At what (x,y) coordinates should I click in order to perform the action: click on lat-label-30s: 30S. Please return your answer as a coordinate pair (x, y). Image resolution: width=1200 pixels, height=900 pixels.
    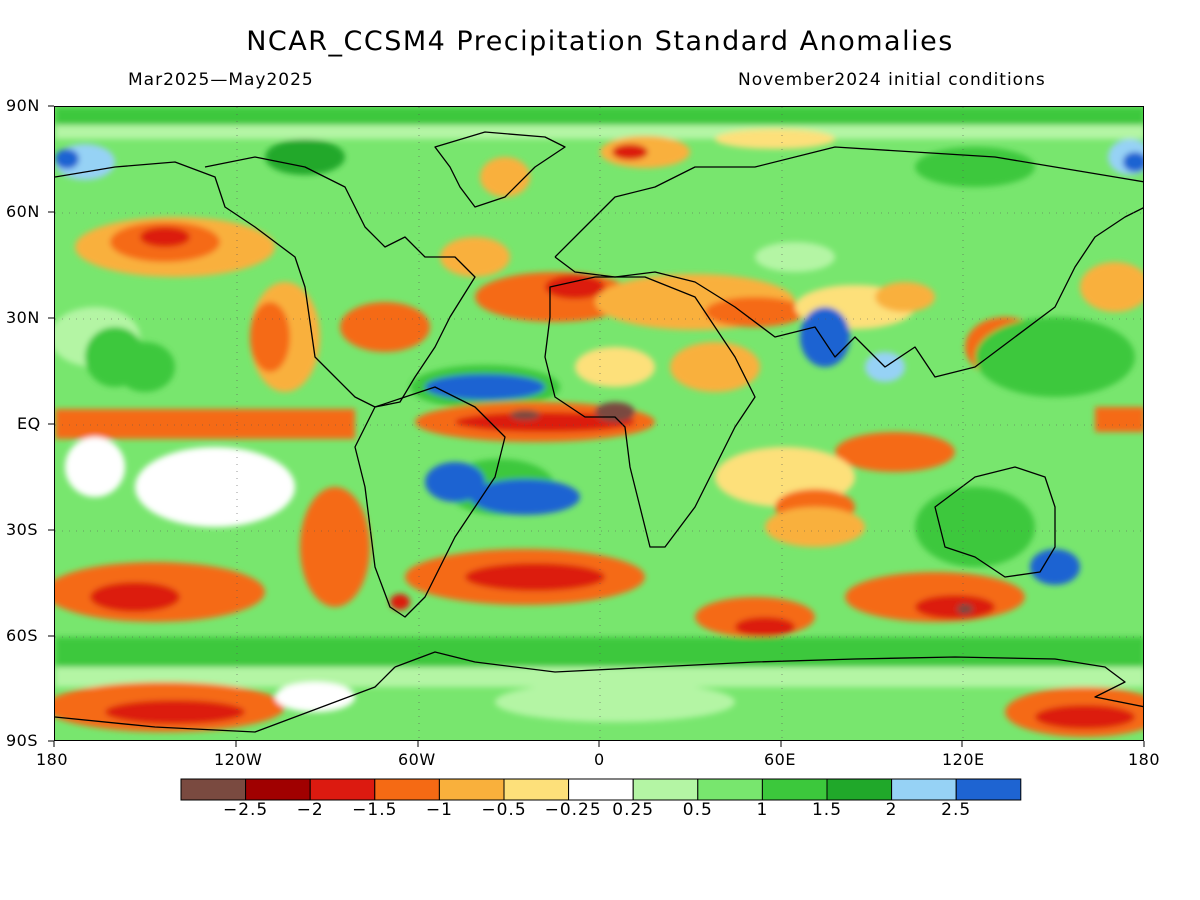
    Looking at the image, I should click on (22, 529).